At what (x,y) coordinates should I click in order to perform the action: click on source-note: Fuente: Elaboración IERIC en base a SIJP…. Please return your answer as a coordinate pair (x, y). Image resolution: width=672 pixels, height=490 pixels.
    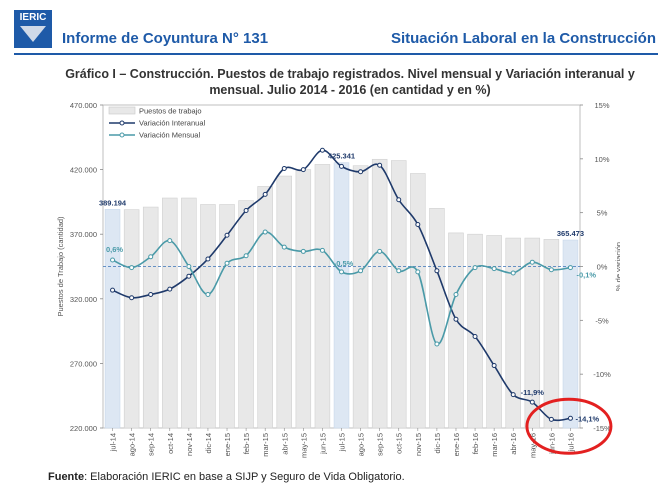
    Looking at the image, I should click on (226, 477).